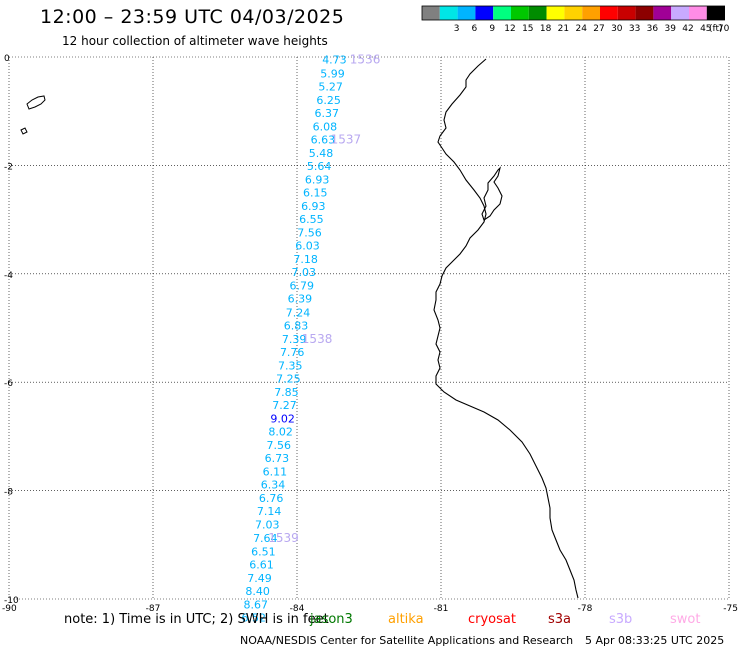  I want to click on wave-height-label: 6.61, so click(261, 564).